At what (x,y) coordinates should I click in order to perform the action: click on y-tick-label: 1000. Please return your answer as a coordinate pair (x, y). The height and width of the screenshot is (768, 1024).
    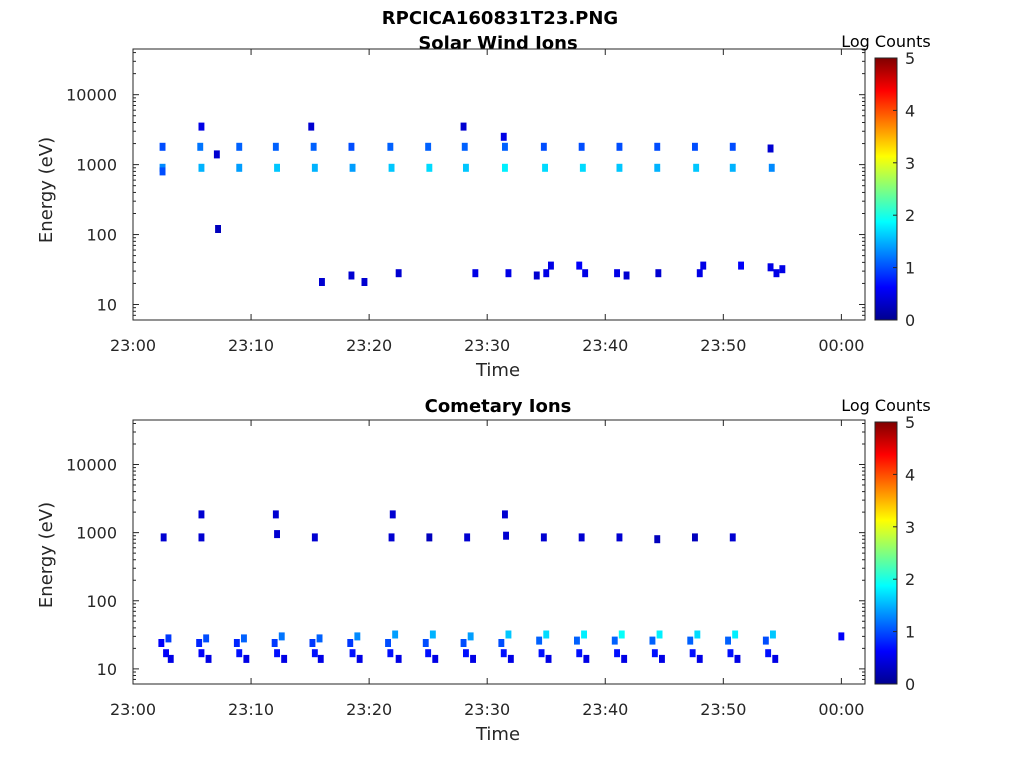
    Looking at the image, I should click on (96, 165).